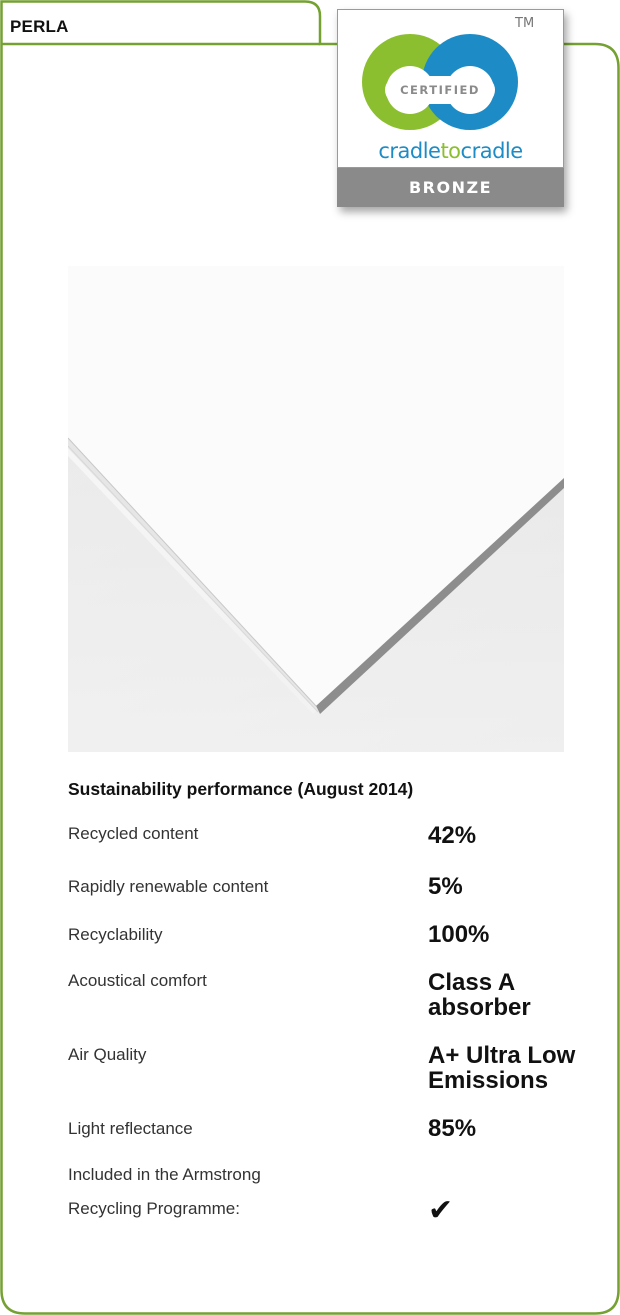  What do you see at coordinates (472, 982) in the screenshot?
I see `acoustical-comfort-value-line-1: Class A` at bounding box center [472, 982].